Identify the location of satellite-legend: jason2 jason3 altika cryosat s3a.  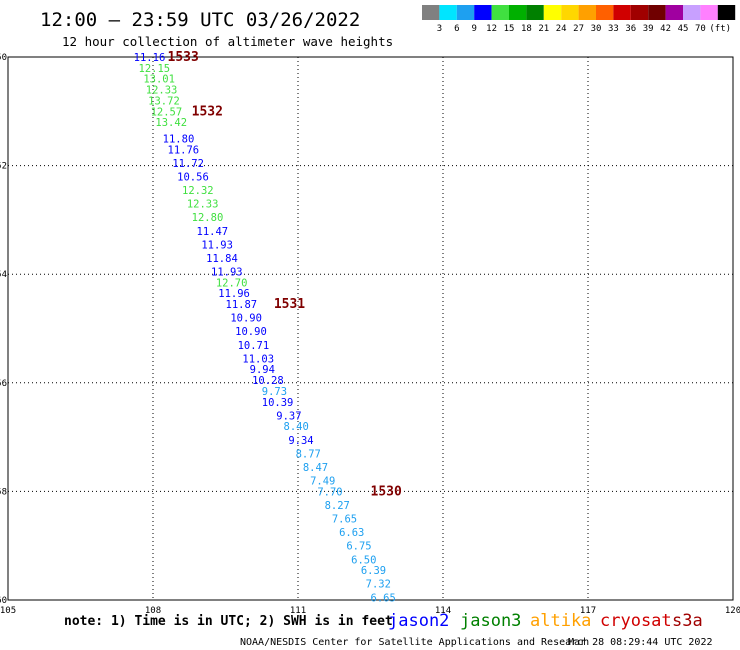
(545, 621).